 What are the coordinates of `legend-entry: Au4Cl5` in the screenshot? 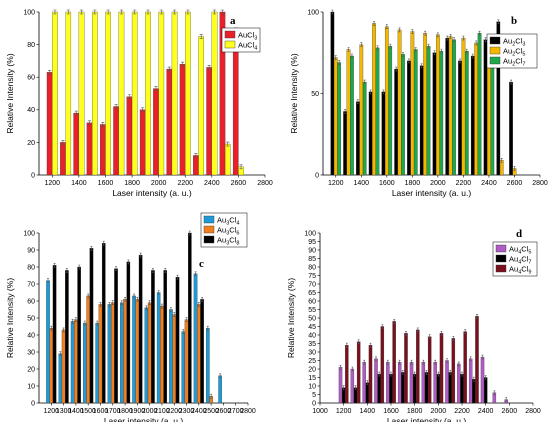 It's located at (520, 250).